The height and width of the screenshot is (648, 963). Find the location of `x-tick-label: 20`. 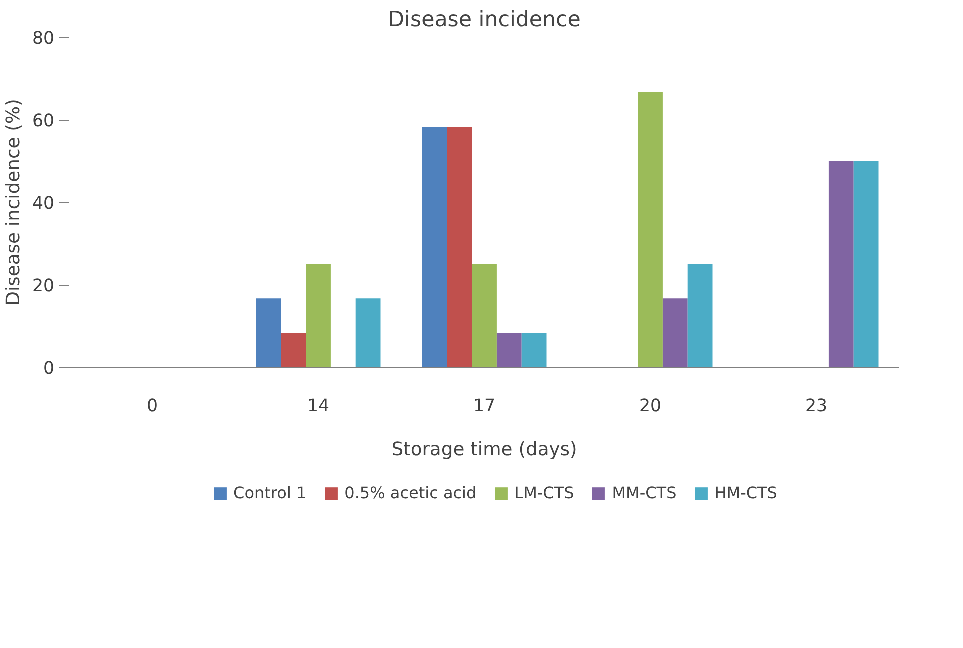

x-tick-label: 20 is located at coordinates (650, 406).